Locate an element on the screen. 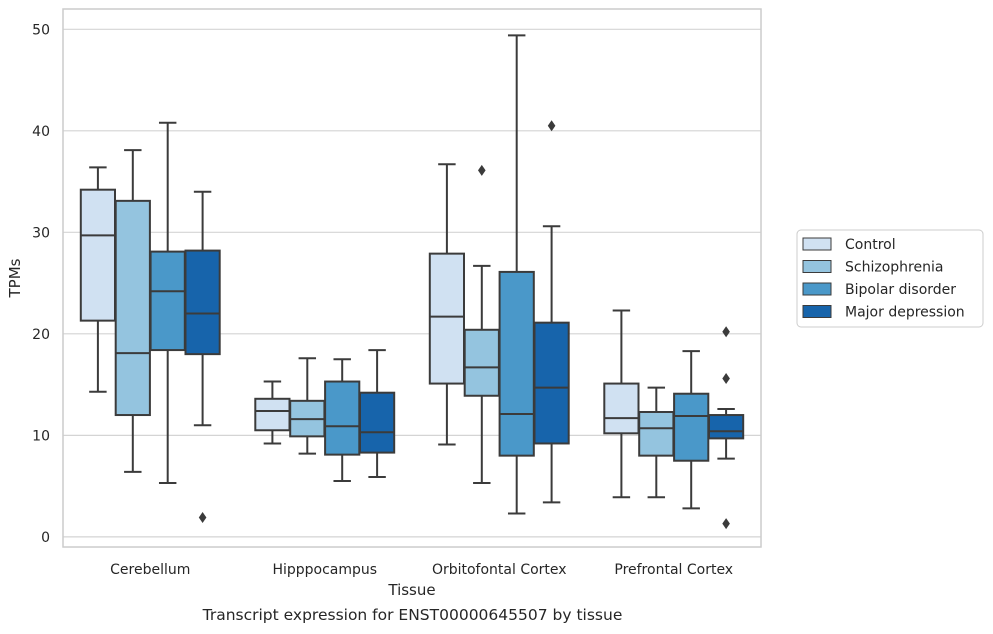 Image resolution: width=993 pixels, height=634 pixels. x-tick-label: Prefrontal Cortex is located at coordinates (673, 570).